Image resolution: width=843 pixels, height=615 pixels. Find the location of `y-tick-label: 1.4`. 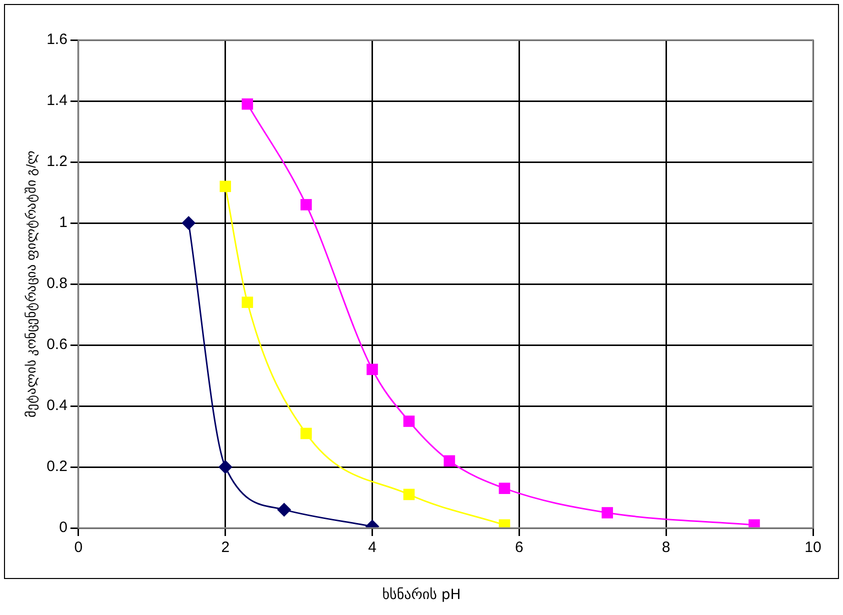

y-tick-label: 1.4 is located at coordinates (57, 101).